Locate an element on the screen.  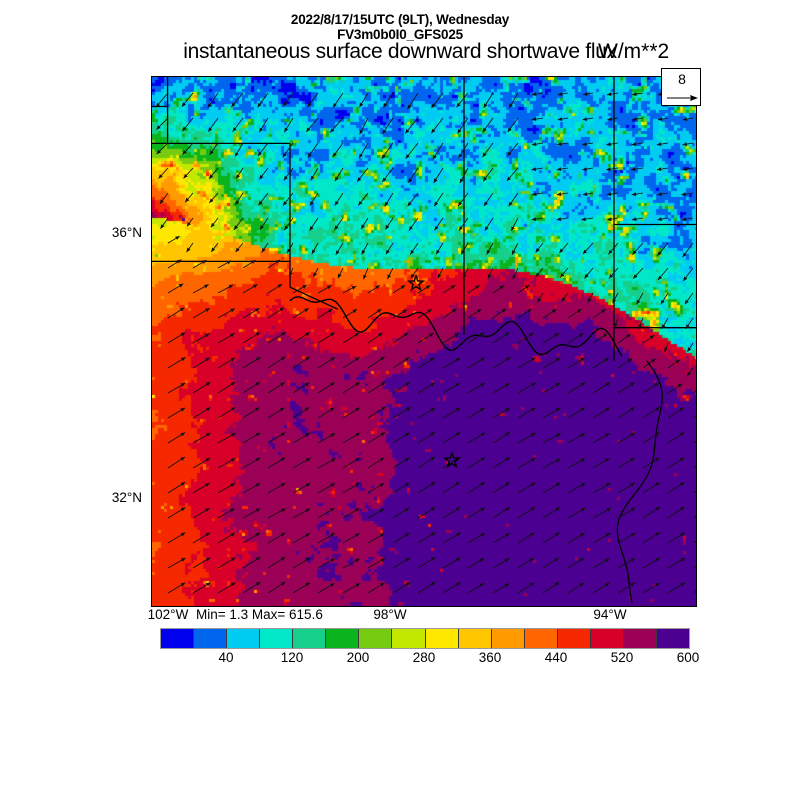
colorbar is located at coordinates (425, 638).